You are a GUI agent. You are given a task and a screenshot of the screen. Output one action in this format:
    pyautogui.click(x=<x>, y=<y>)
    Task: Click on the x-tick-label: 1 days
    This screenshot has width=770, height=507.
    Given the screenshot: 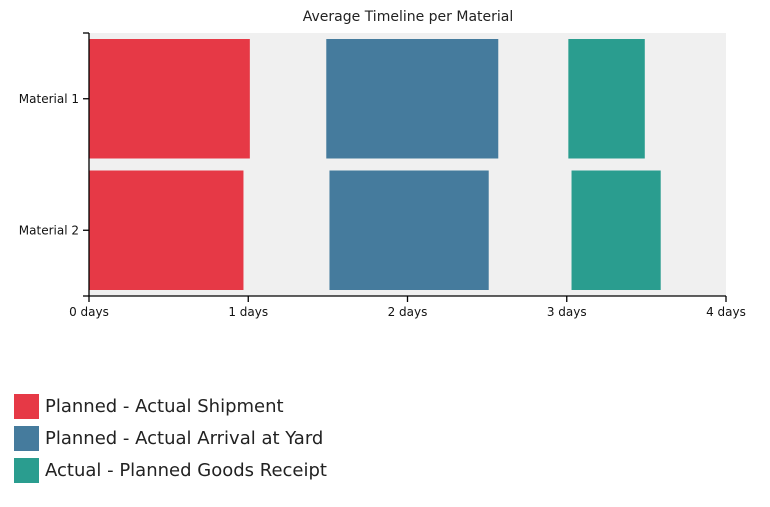 What is the action you would take?
    pyautogui.click(x=248, y=312)
    